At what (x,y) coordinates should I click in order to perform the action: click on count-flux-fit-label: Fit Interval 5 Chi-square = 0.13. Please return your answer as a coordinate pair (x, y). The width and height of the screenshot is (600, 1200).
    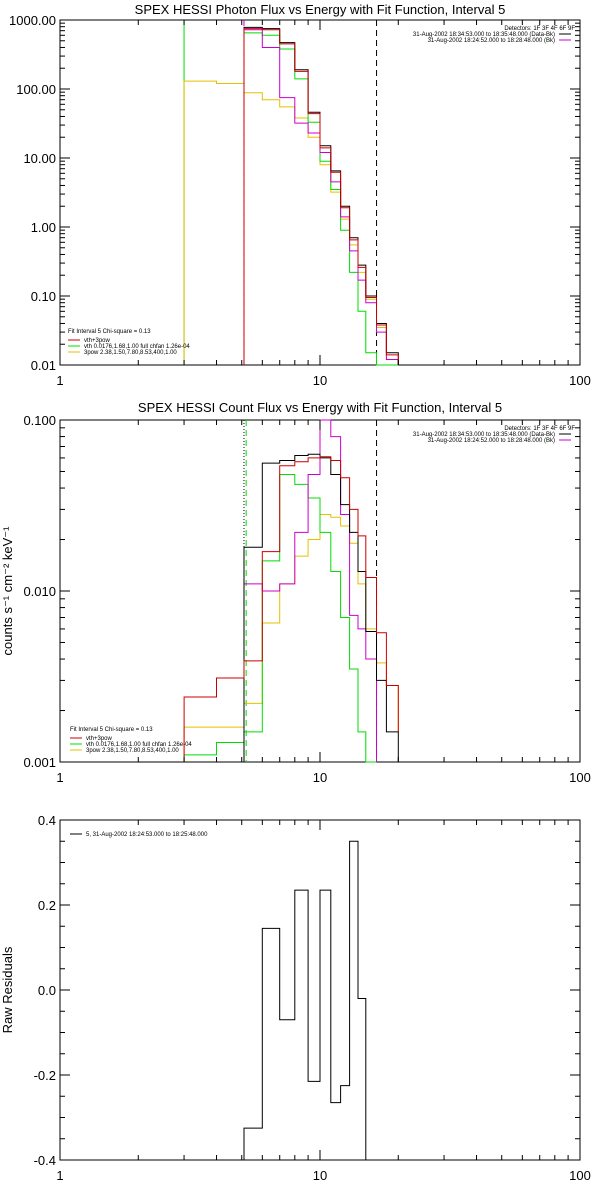
    Looking at the image, I should click on (111, 730).